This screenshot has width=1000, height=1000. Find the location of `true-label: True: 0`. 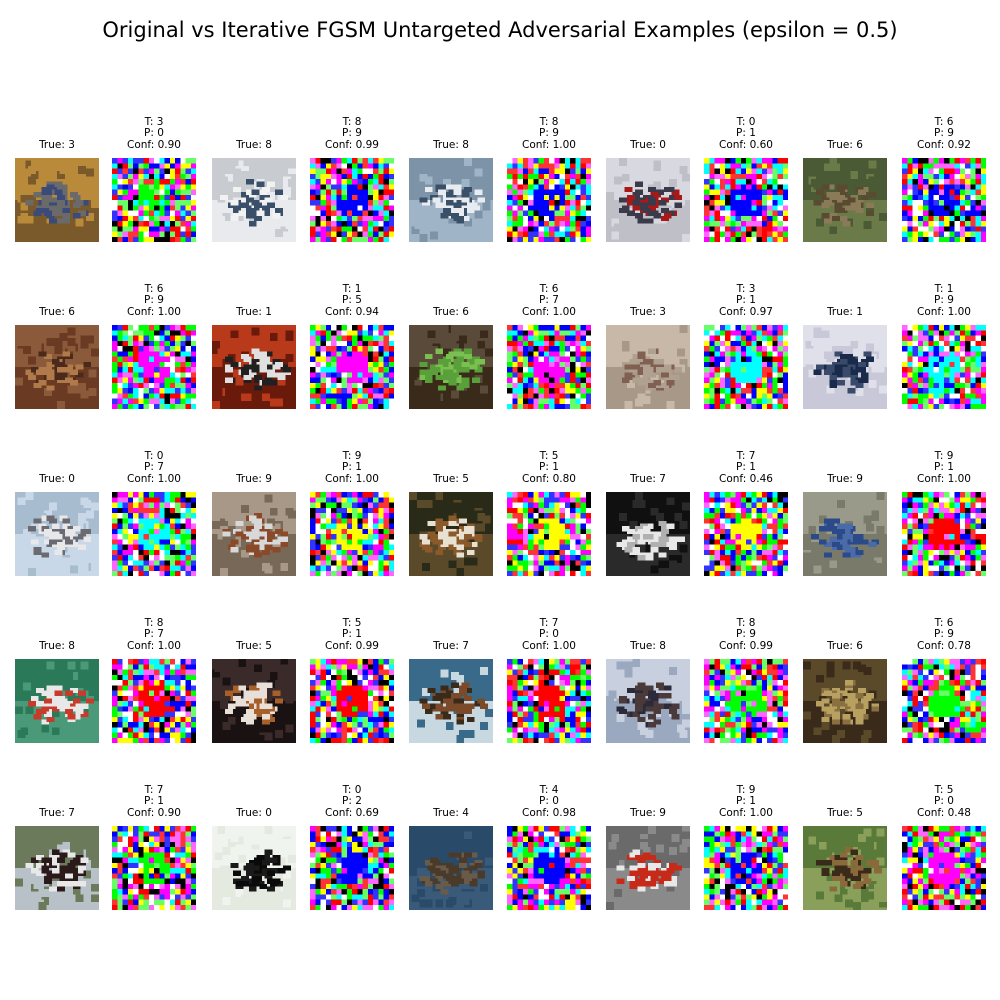

true-label: True: 0 is located at coordinates (254, 812).